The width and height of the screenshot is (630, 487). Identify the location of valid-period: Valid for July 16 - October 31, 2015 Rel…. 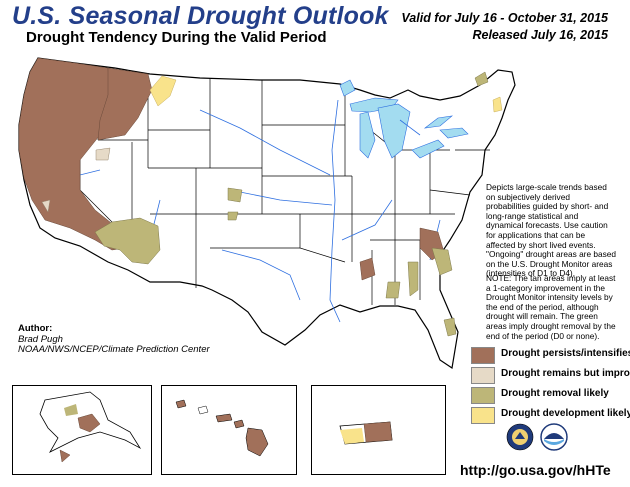
(504, 27).